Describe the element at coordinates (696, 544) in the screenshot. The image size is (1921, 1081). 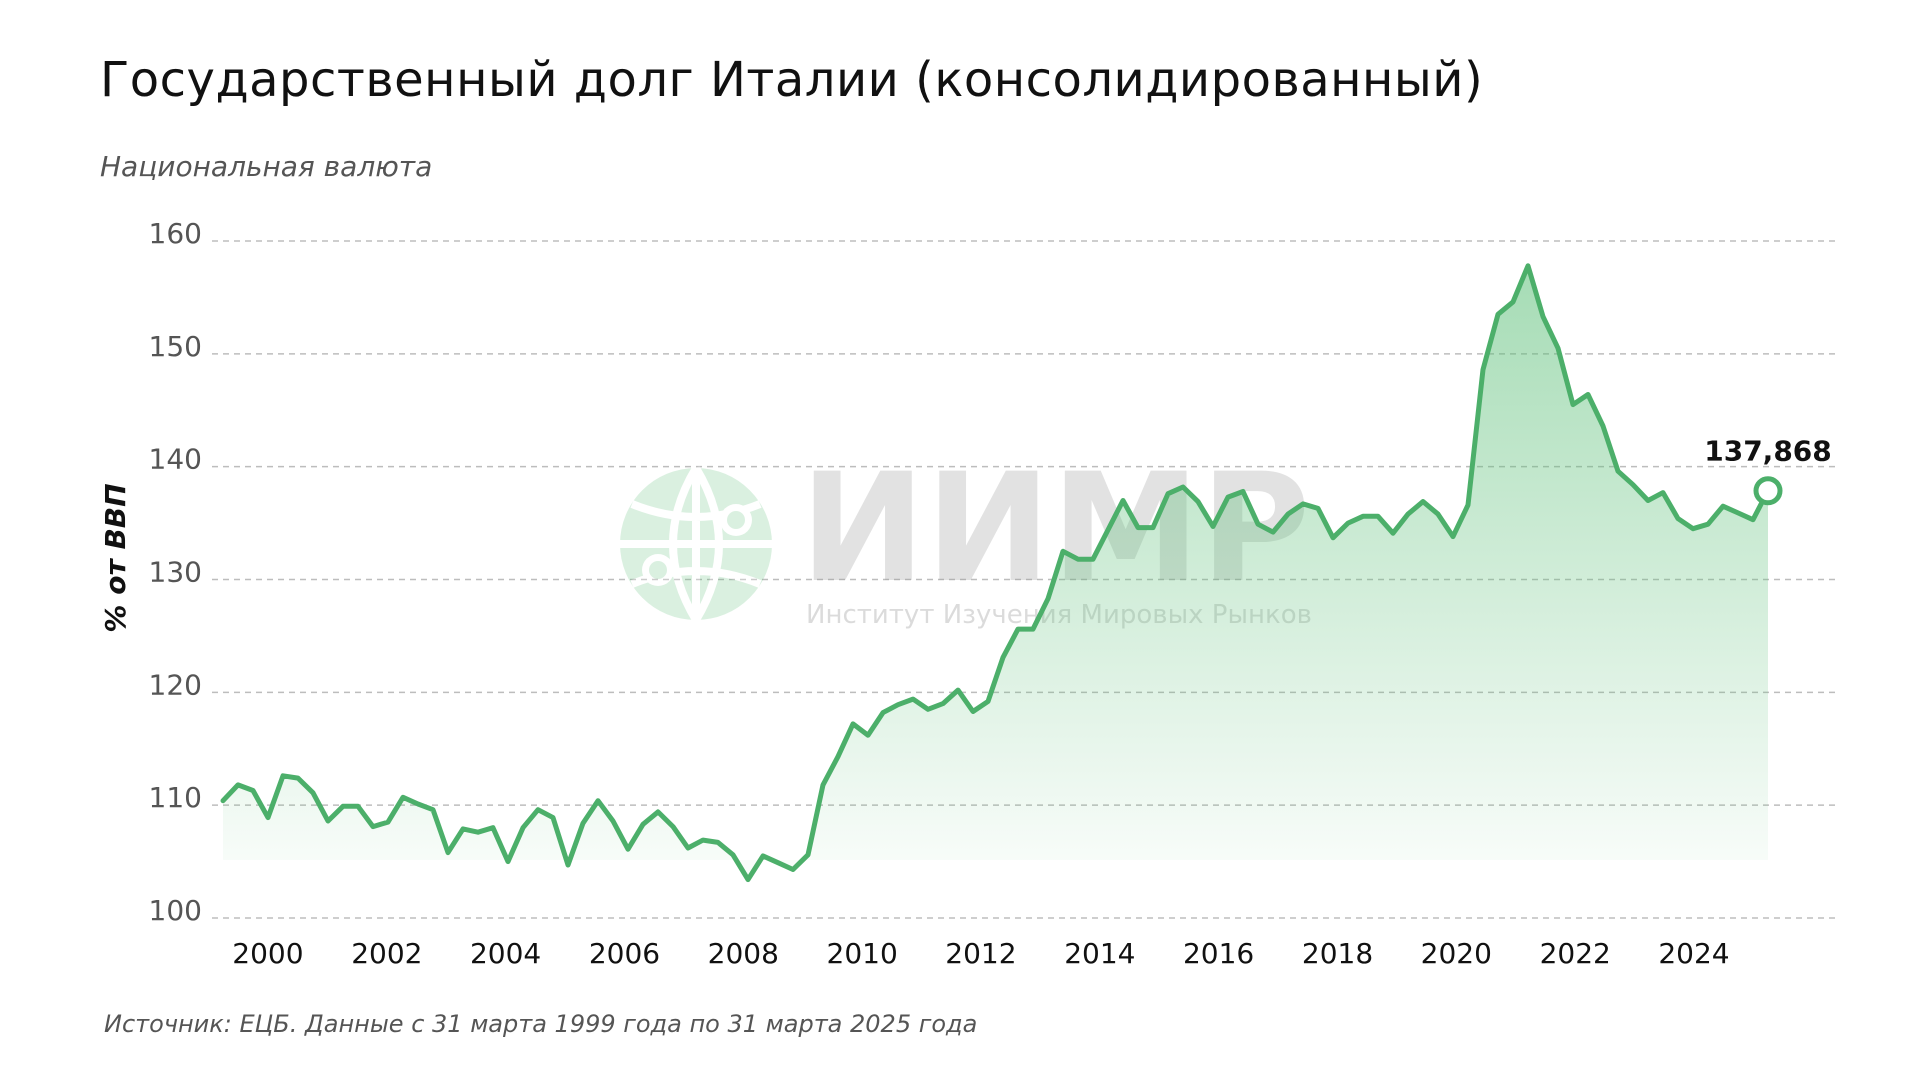
I see `globe-logo-icon` at that location.